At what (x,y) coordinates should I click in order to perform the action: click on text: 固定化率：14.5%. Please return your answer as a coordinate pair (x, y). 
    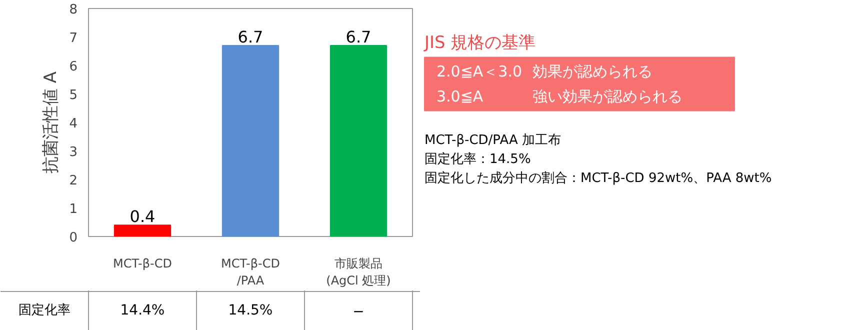
    Looking at the image, I should click on (477, 158).